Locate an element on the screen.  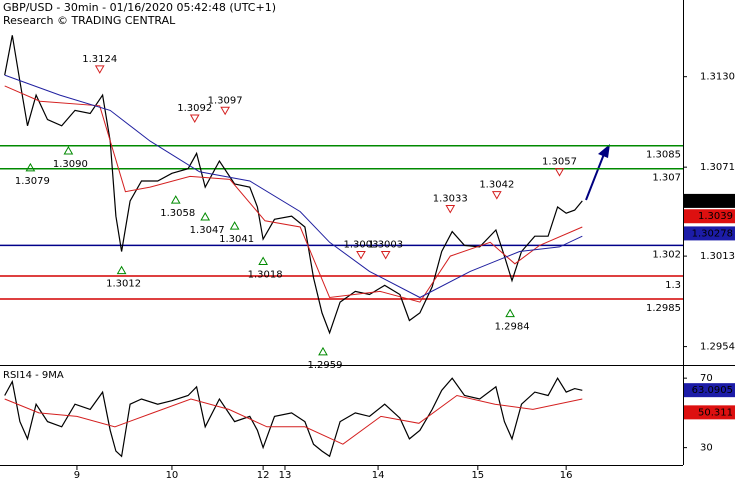
x-tick-label: 14 is located at coordinates (378, 475).